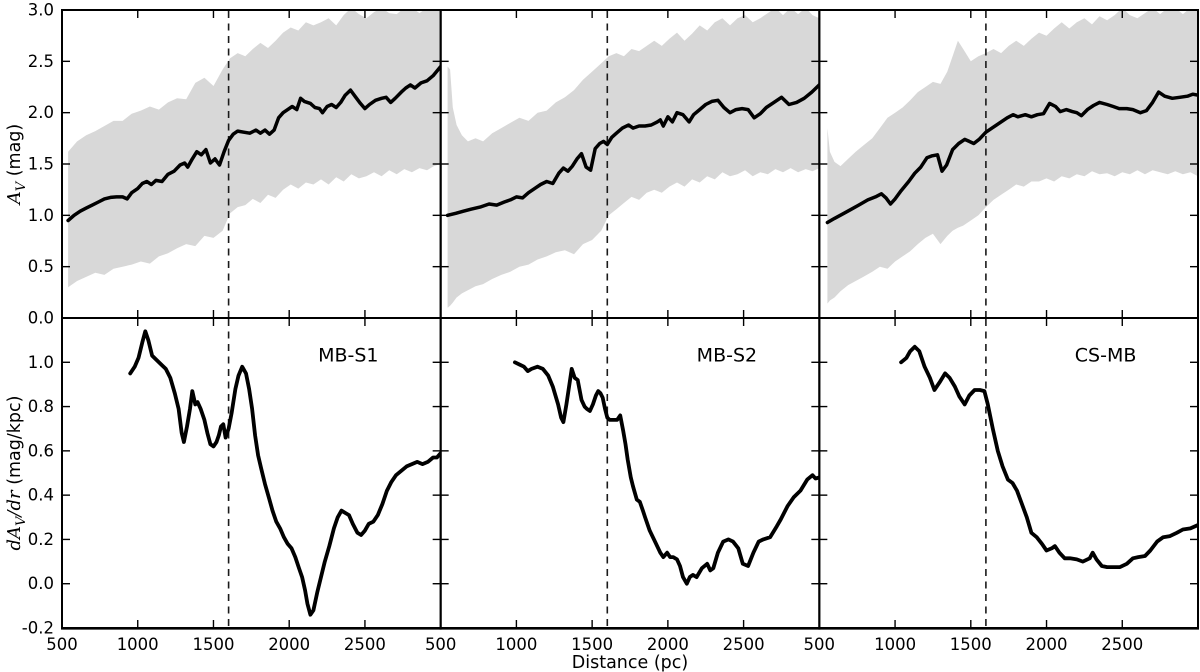  What do you see at coordinates (727, 356) in the screenshot?
I see `panel-label-MB-S2: MB-S2` at bounding box center [727, 356].